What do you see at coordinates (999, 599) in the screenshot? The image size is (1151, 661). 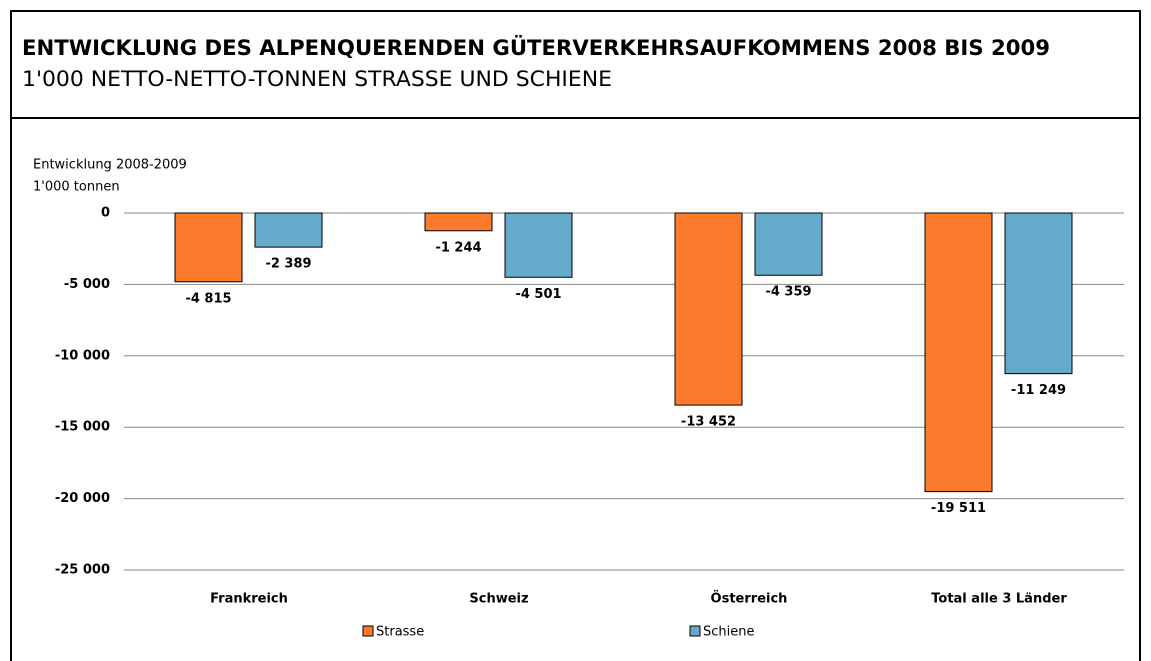 I see `x-tick-label: Total alle 3 Länder` at bounding box center [999, 599].